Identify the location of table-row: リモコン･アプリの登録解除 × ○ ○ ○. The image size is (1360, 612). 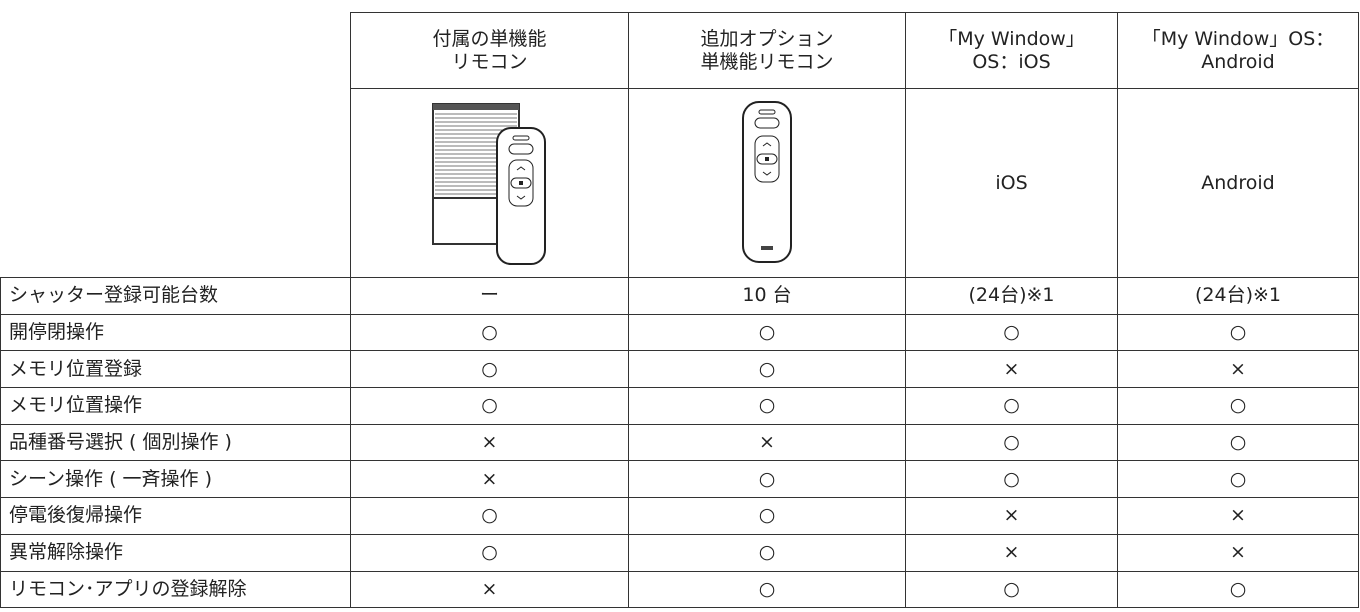
(679, 589).